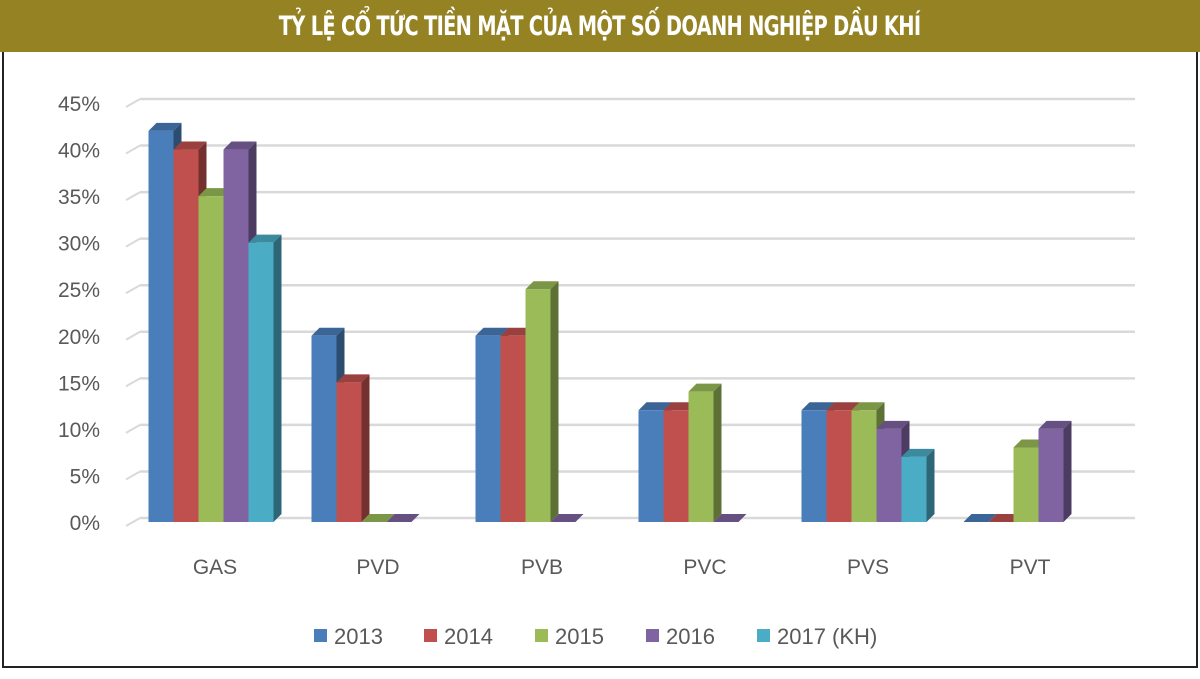 This screenshot has width=1200, height=679. What do you see at coordinates (579, 636) in the screenshot?
I see `legend-label: 2015` at bounding box center [579, 636].